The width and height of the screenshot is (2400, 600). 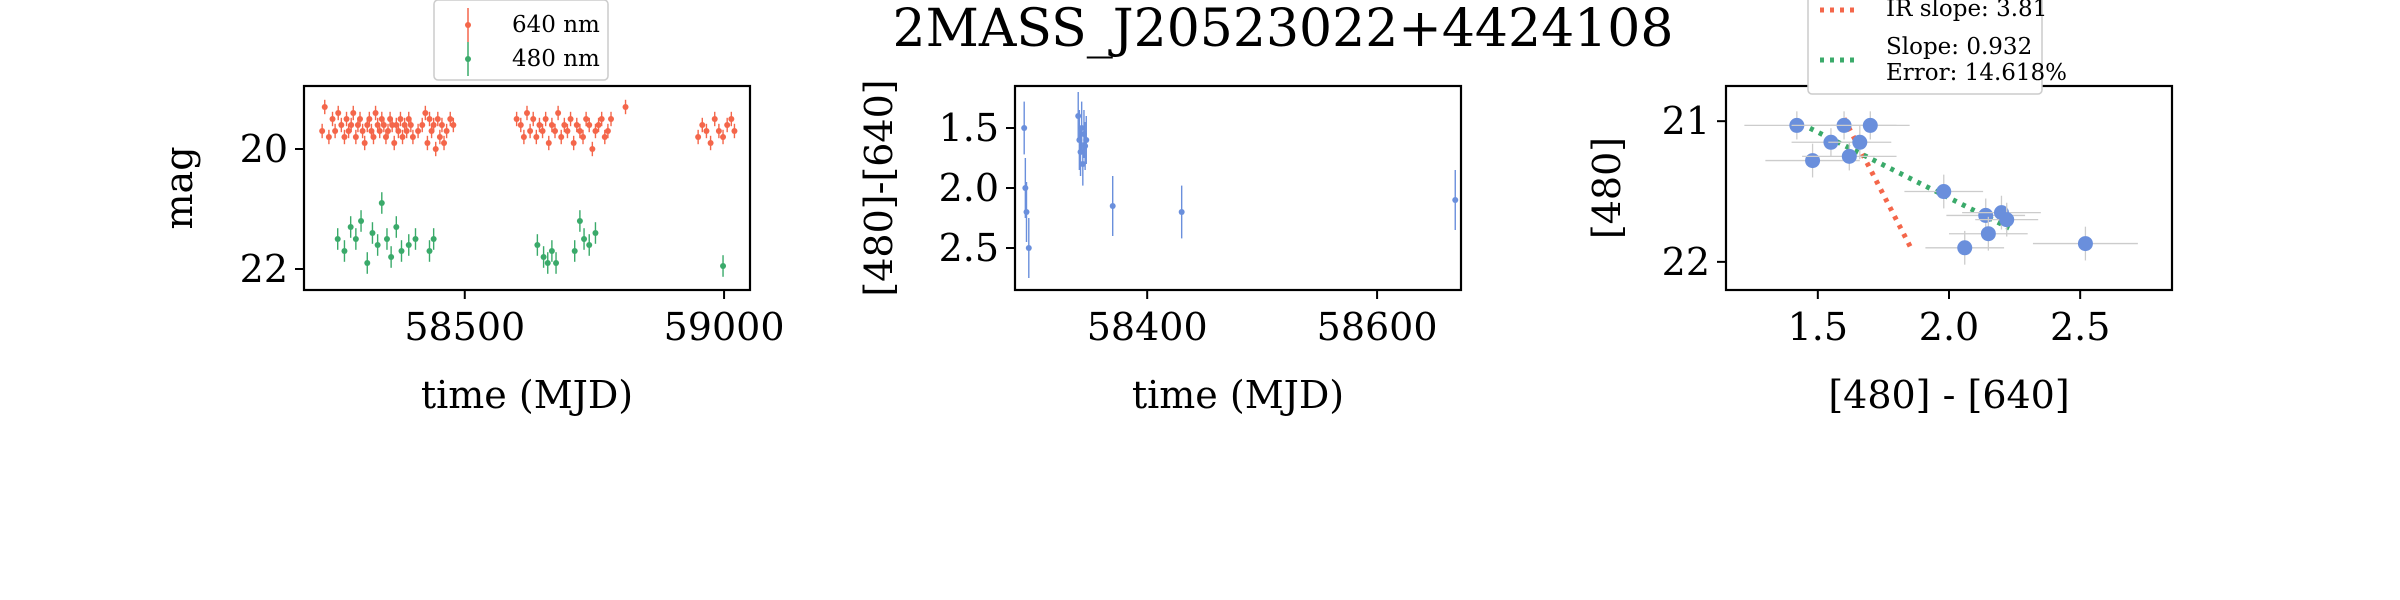 I want to click on y-tick-label: 21, so click(x=1686, y=121).